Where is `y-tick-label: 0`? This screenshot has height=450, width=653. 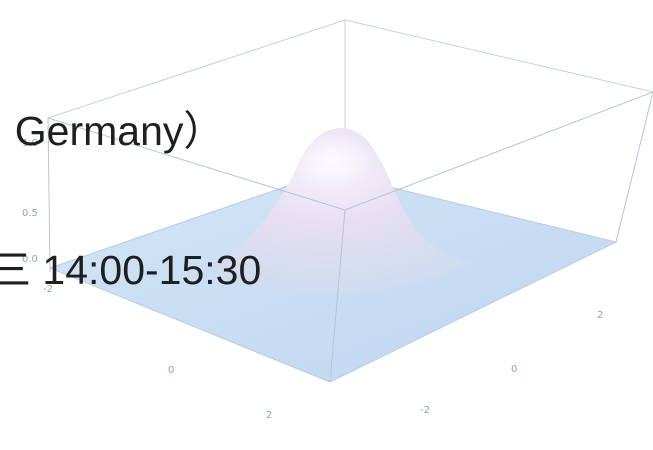 y-tick-label: 0 is located at coordinates (514, 369).